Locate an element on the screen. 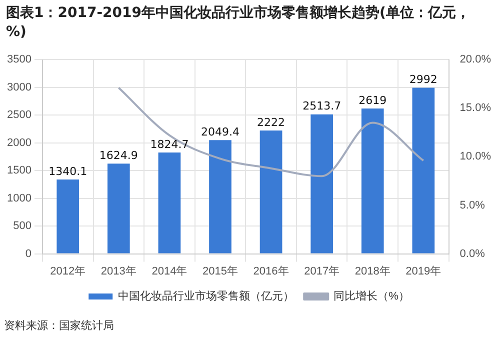  data-label: 1624.9 is located at coordinates (118, 155).